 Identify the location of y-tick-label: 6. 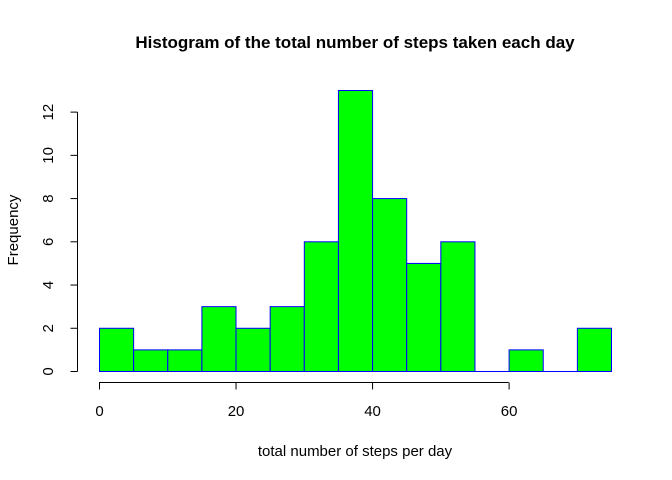
(48, 242).